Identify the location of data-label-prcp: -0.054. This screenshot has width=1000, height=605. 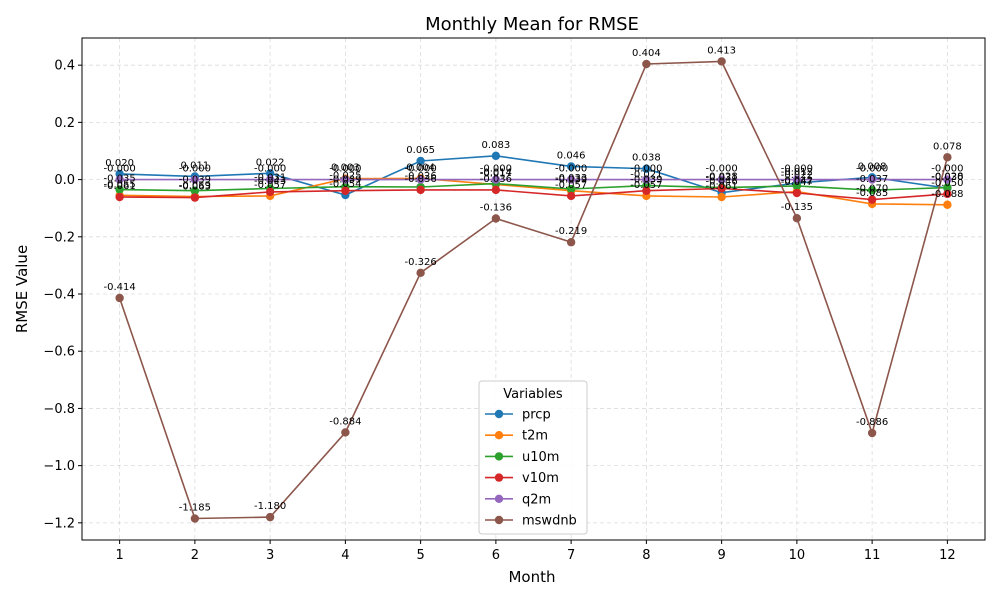
(345, 184).